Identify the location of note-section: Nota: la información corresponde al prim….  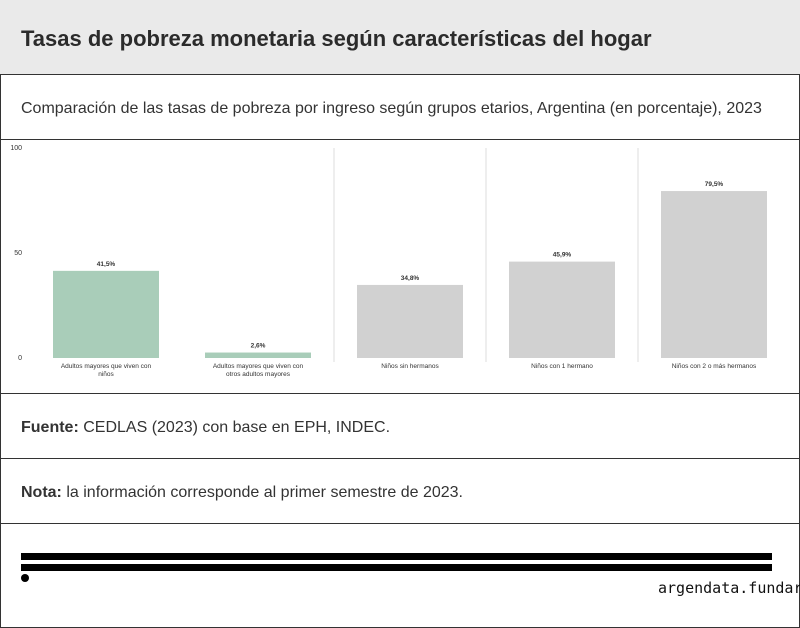
(400, 491).